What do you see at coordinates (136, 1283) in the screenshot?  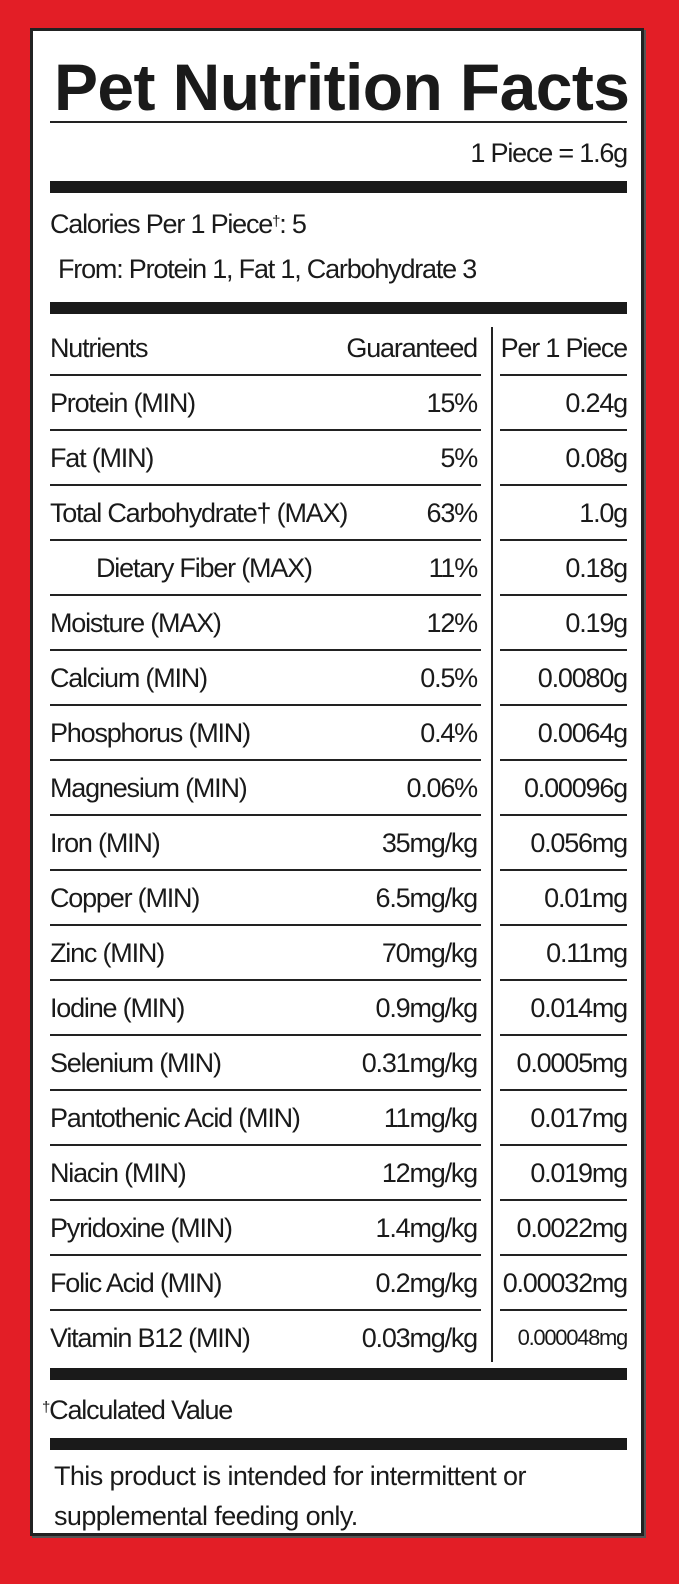 I see `nutrient-name: Folic Acid (MIN)` at bounding box center [136, 1283].